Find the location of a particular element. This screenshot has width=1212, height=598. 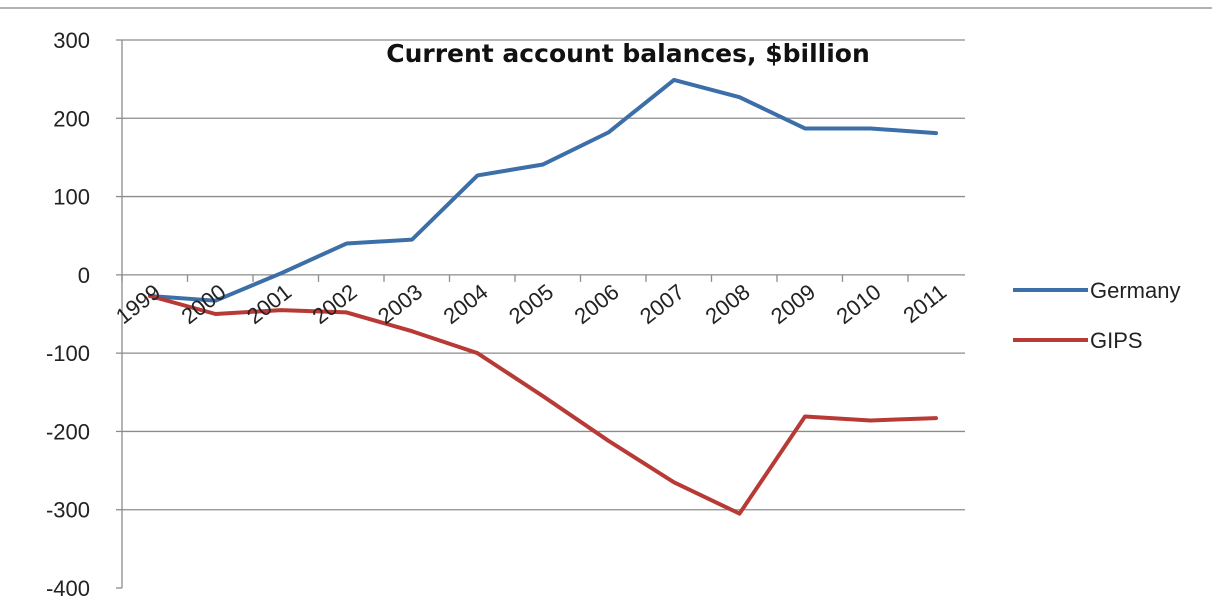

chart-title: Current account balances, $billion is located at coordinates (628, 53).